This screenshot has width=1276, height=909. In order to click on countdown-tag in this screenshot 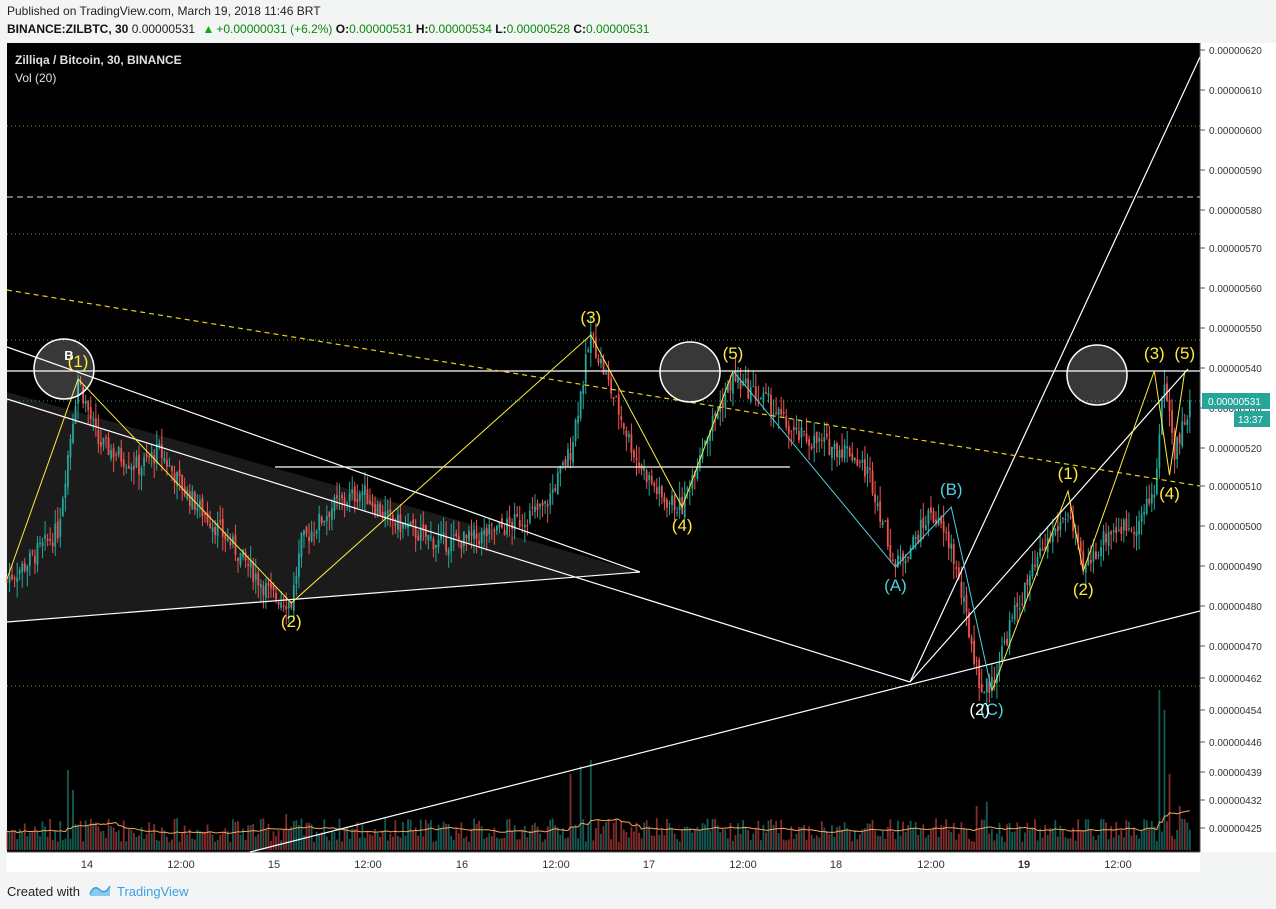, I will do `click(1252, 419)`.